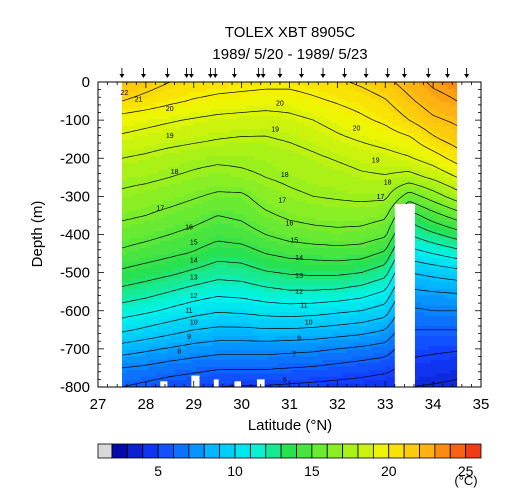 This screenshot has width=522, height=504. I want to click on colorbar-tick-label: 25, so click(466, 471).